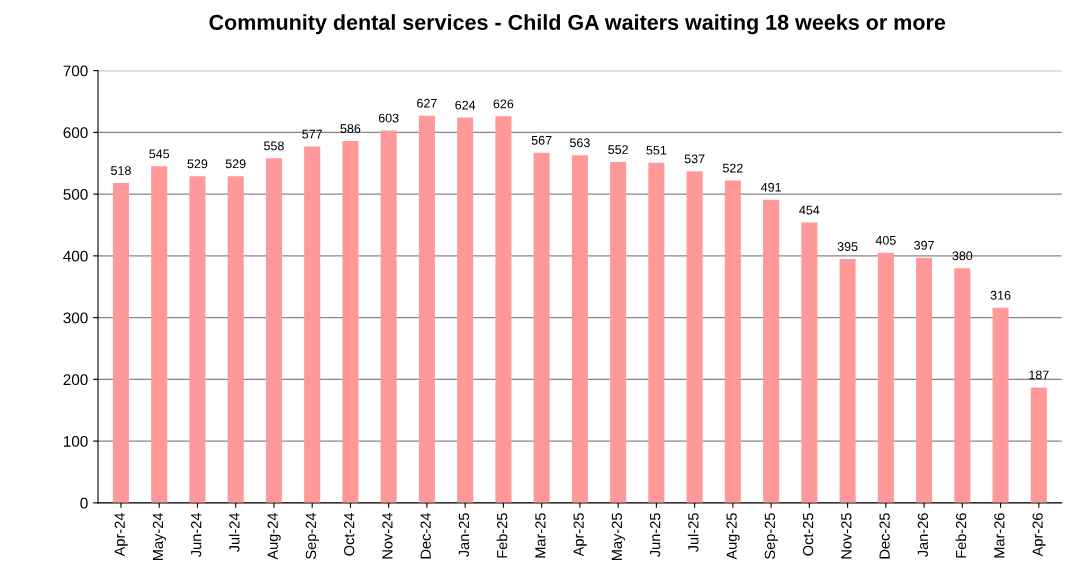 This screenshot has width=1089, height=565. I want to click on x-tick-label: Dec-25, so click(884, 536).